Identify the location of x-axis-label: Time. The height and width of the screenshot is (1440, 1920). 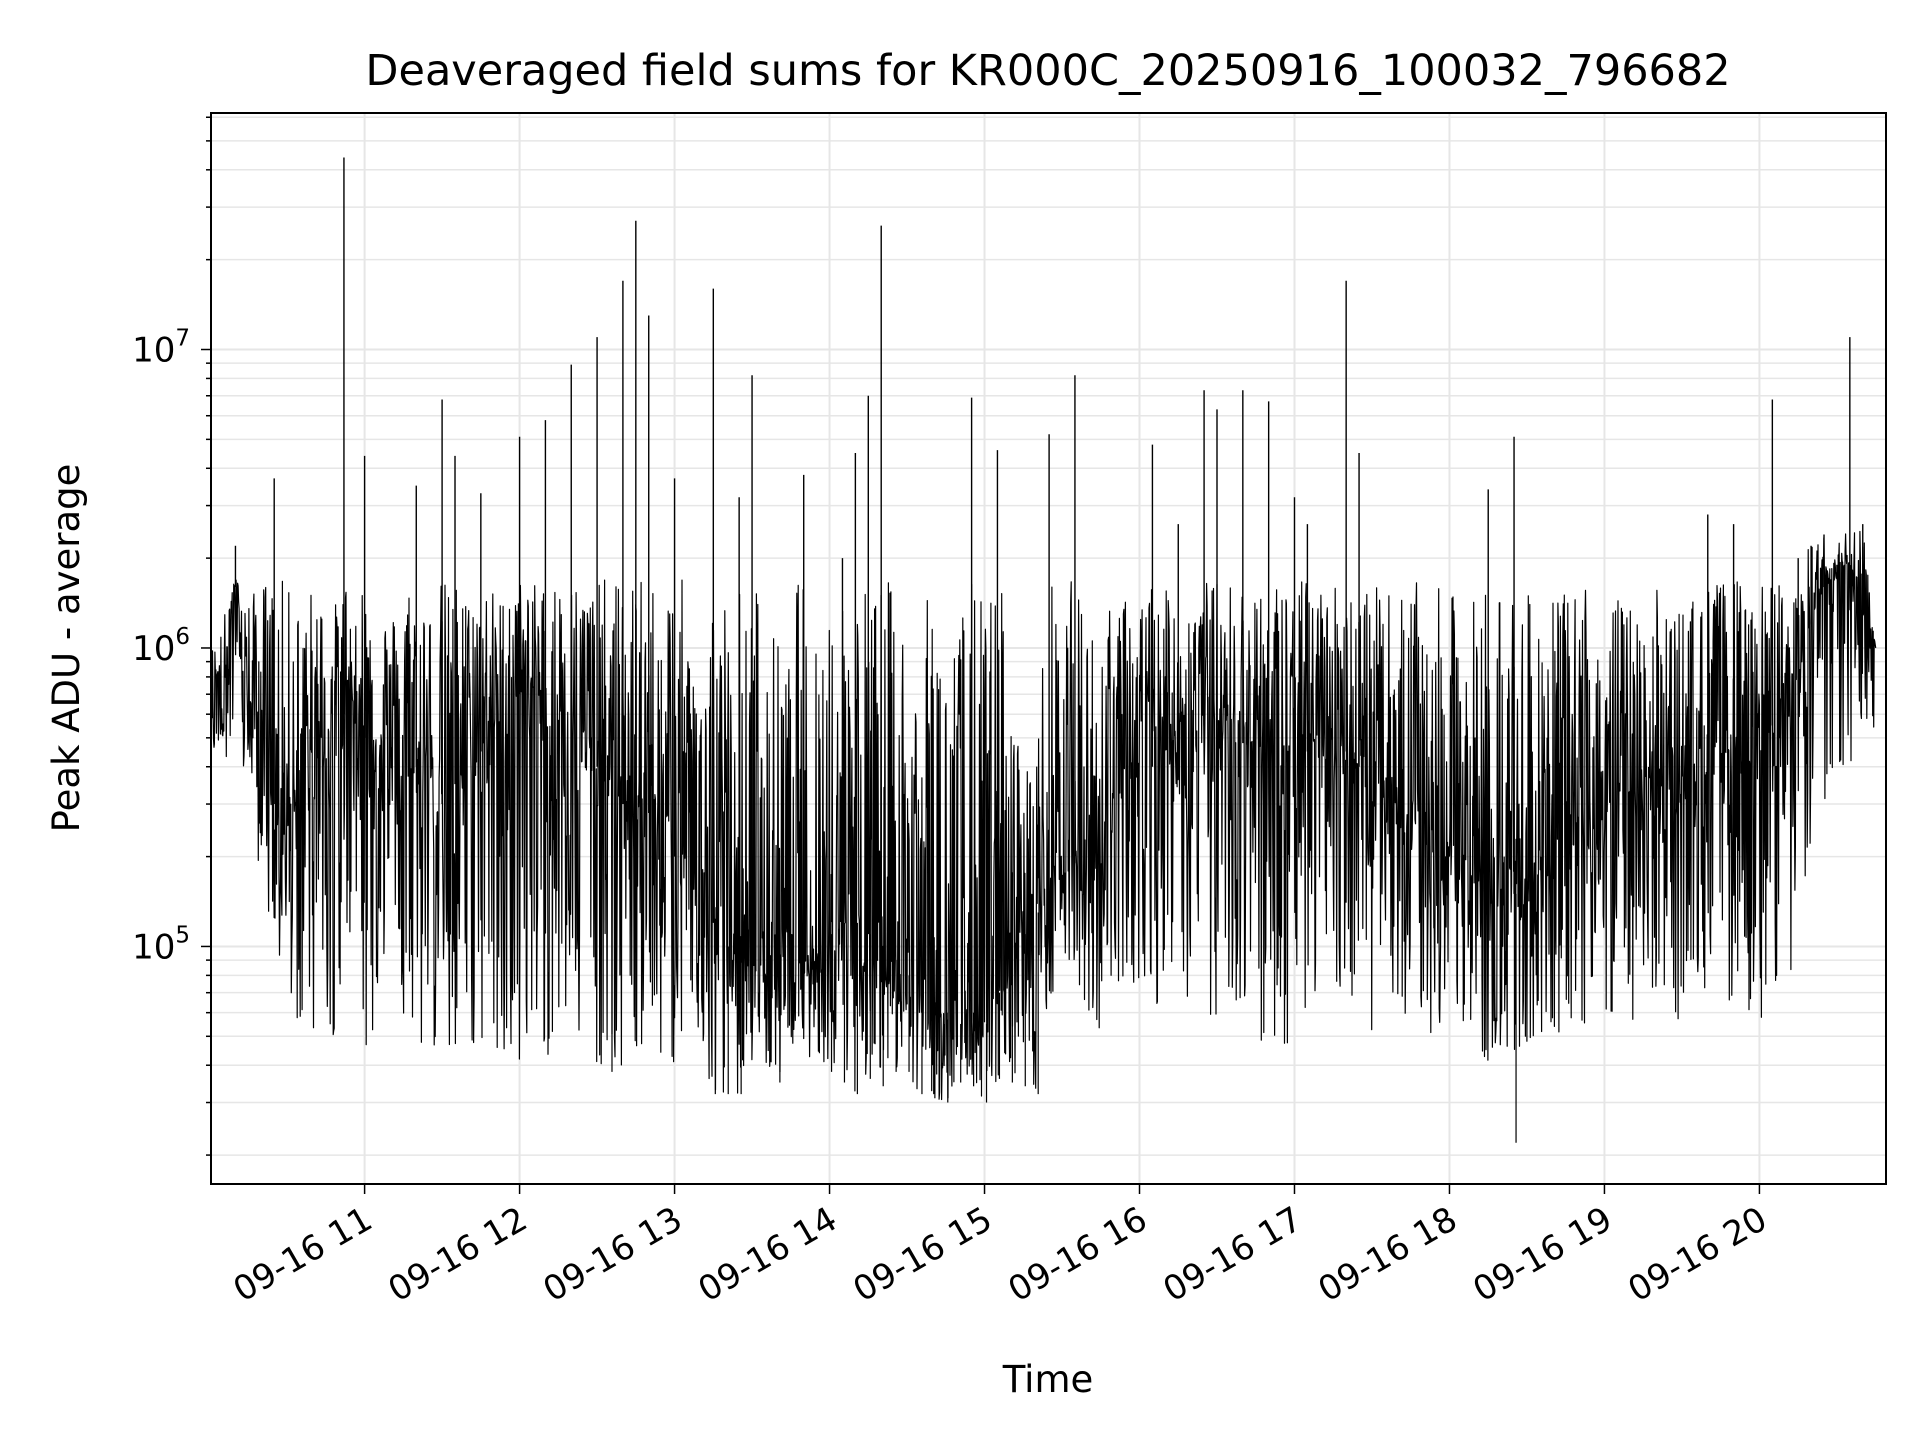
(1048, 1379).